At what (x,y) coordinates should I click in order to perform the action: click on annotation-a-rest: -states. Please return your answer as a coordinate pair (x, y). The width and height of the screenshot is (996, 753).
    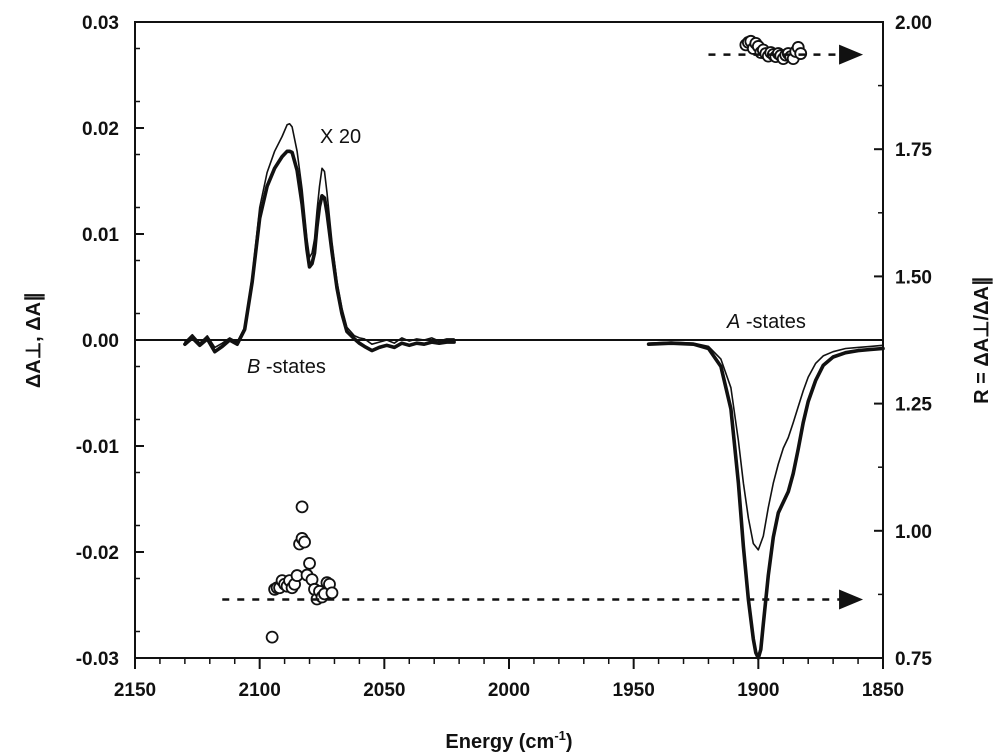
    Looking at the image, I should click on (773, 322).